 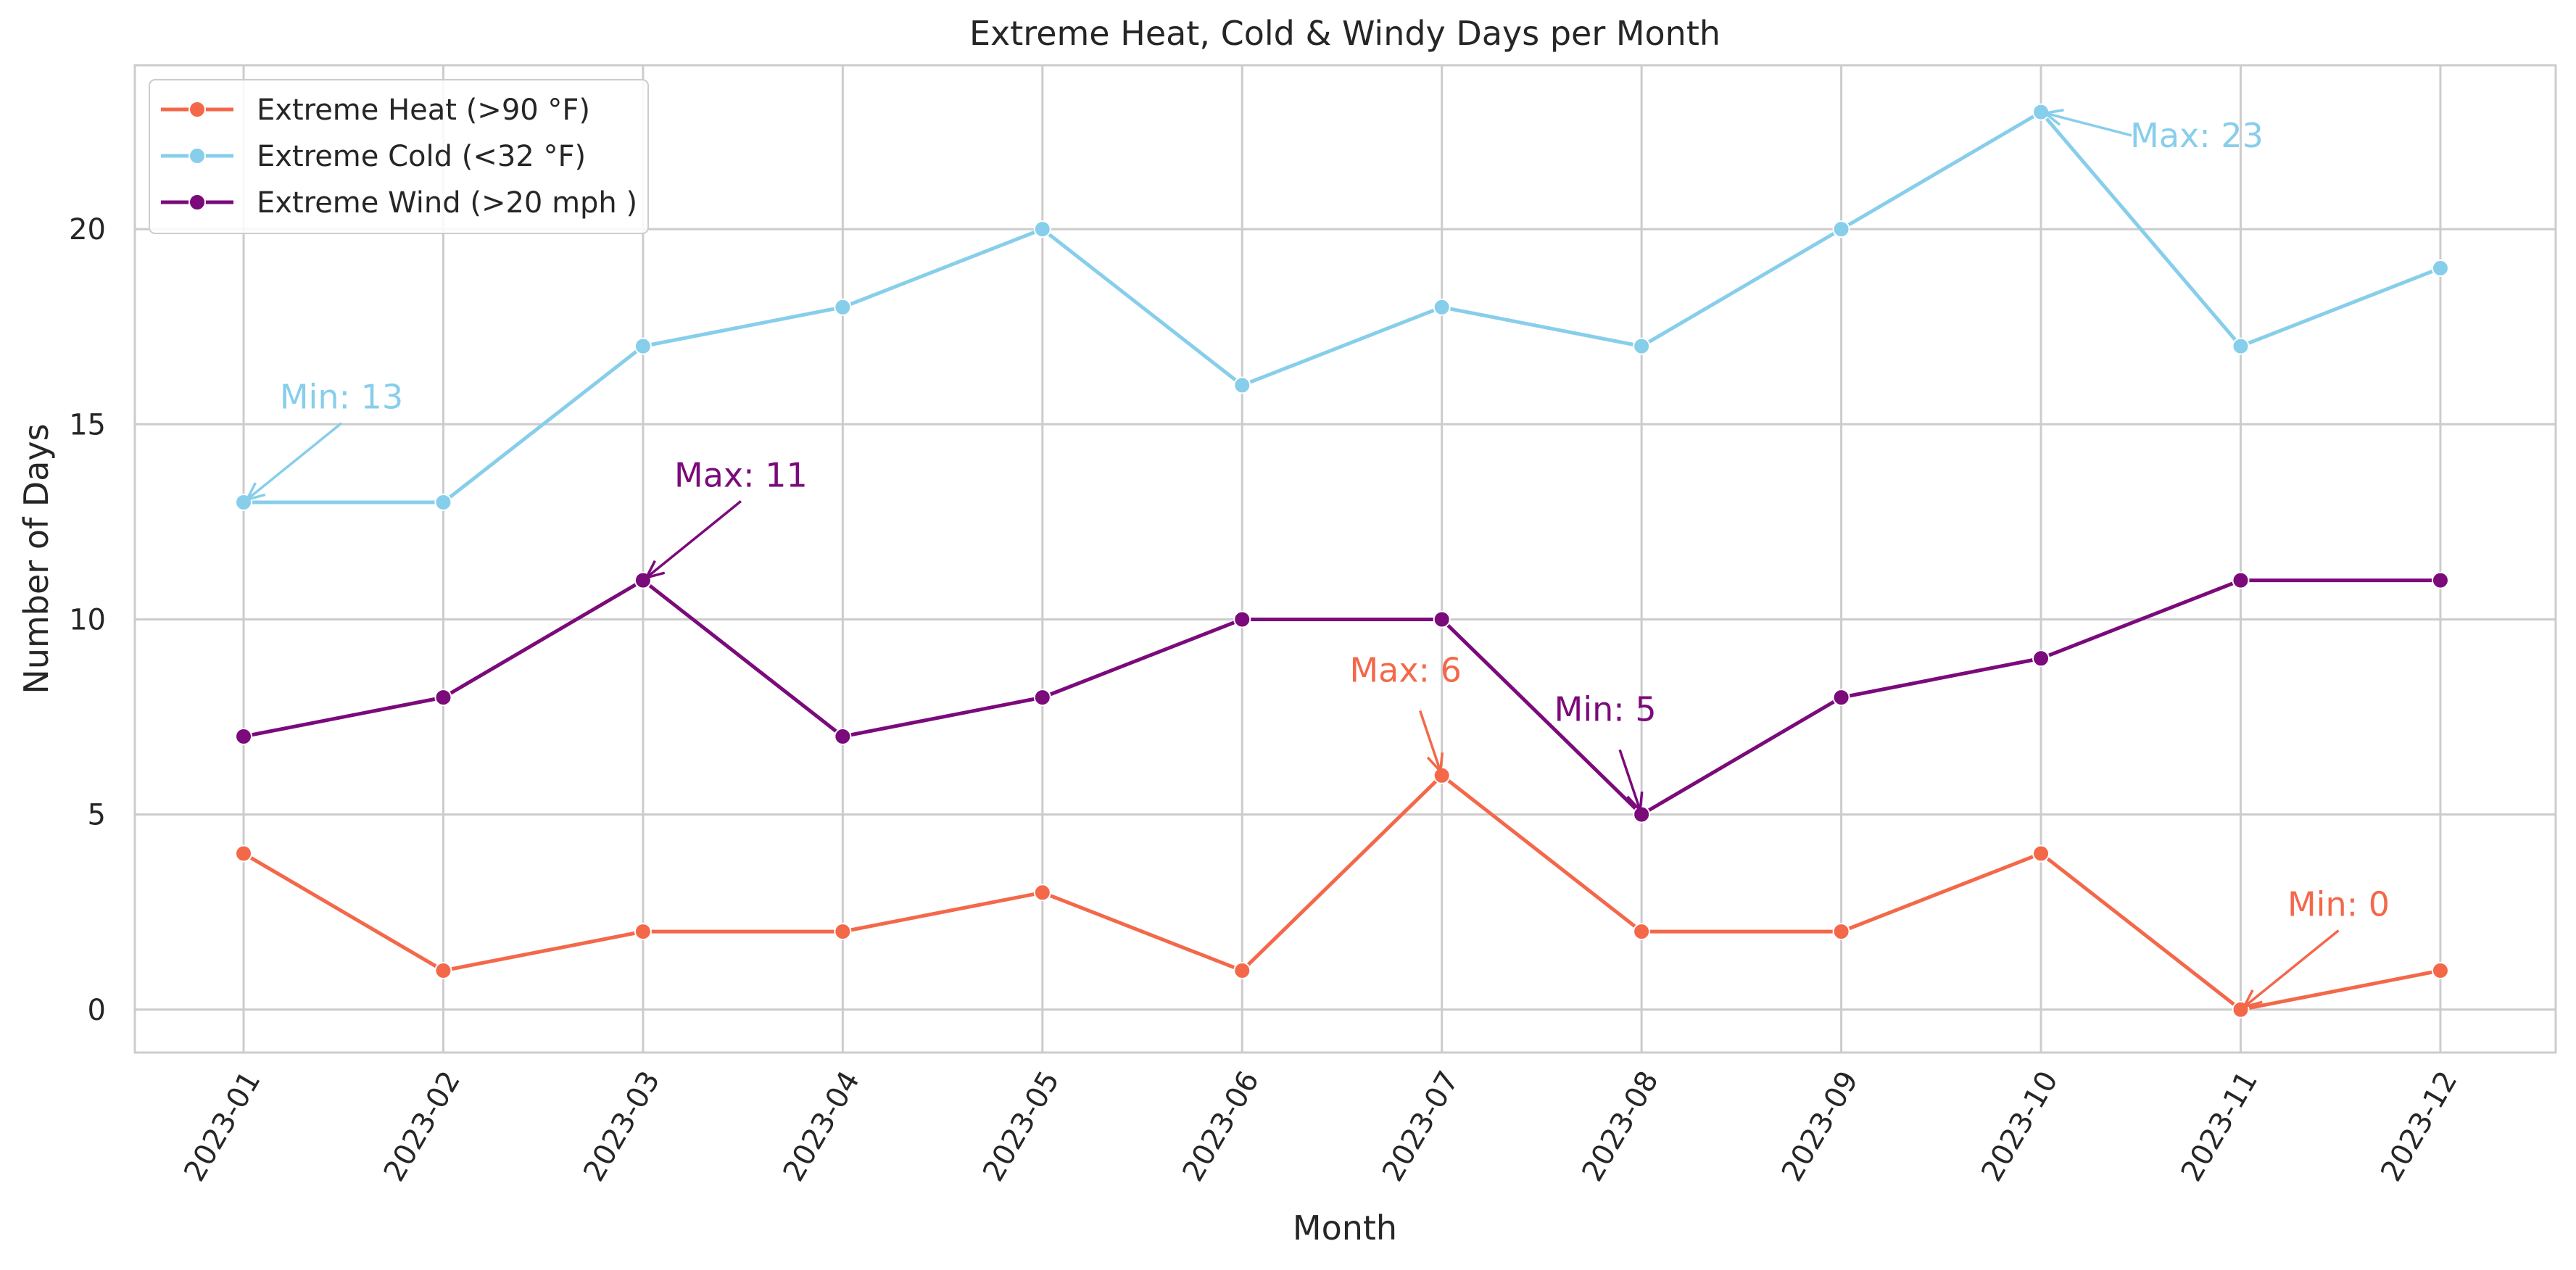 What do you see at coordinates (37, 558) in the screenshot?
I see `y-axis-label: Number of Days` at bounding box center [37, 558].